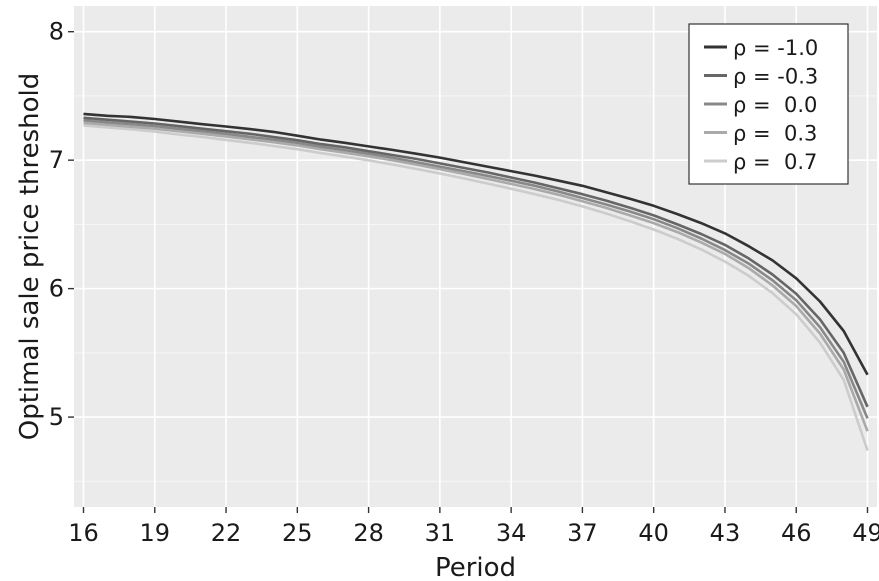 The height and width of the screenshot is (581, 879). What do you see at coordinates (865, 533) in the screenshot?
I see `x-tick-label: 49` at bounding box center [865, 533].